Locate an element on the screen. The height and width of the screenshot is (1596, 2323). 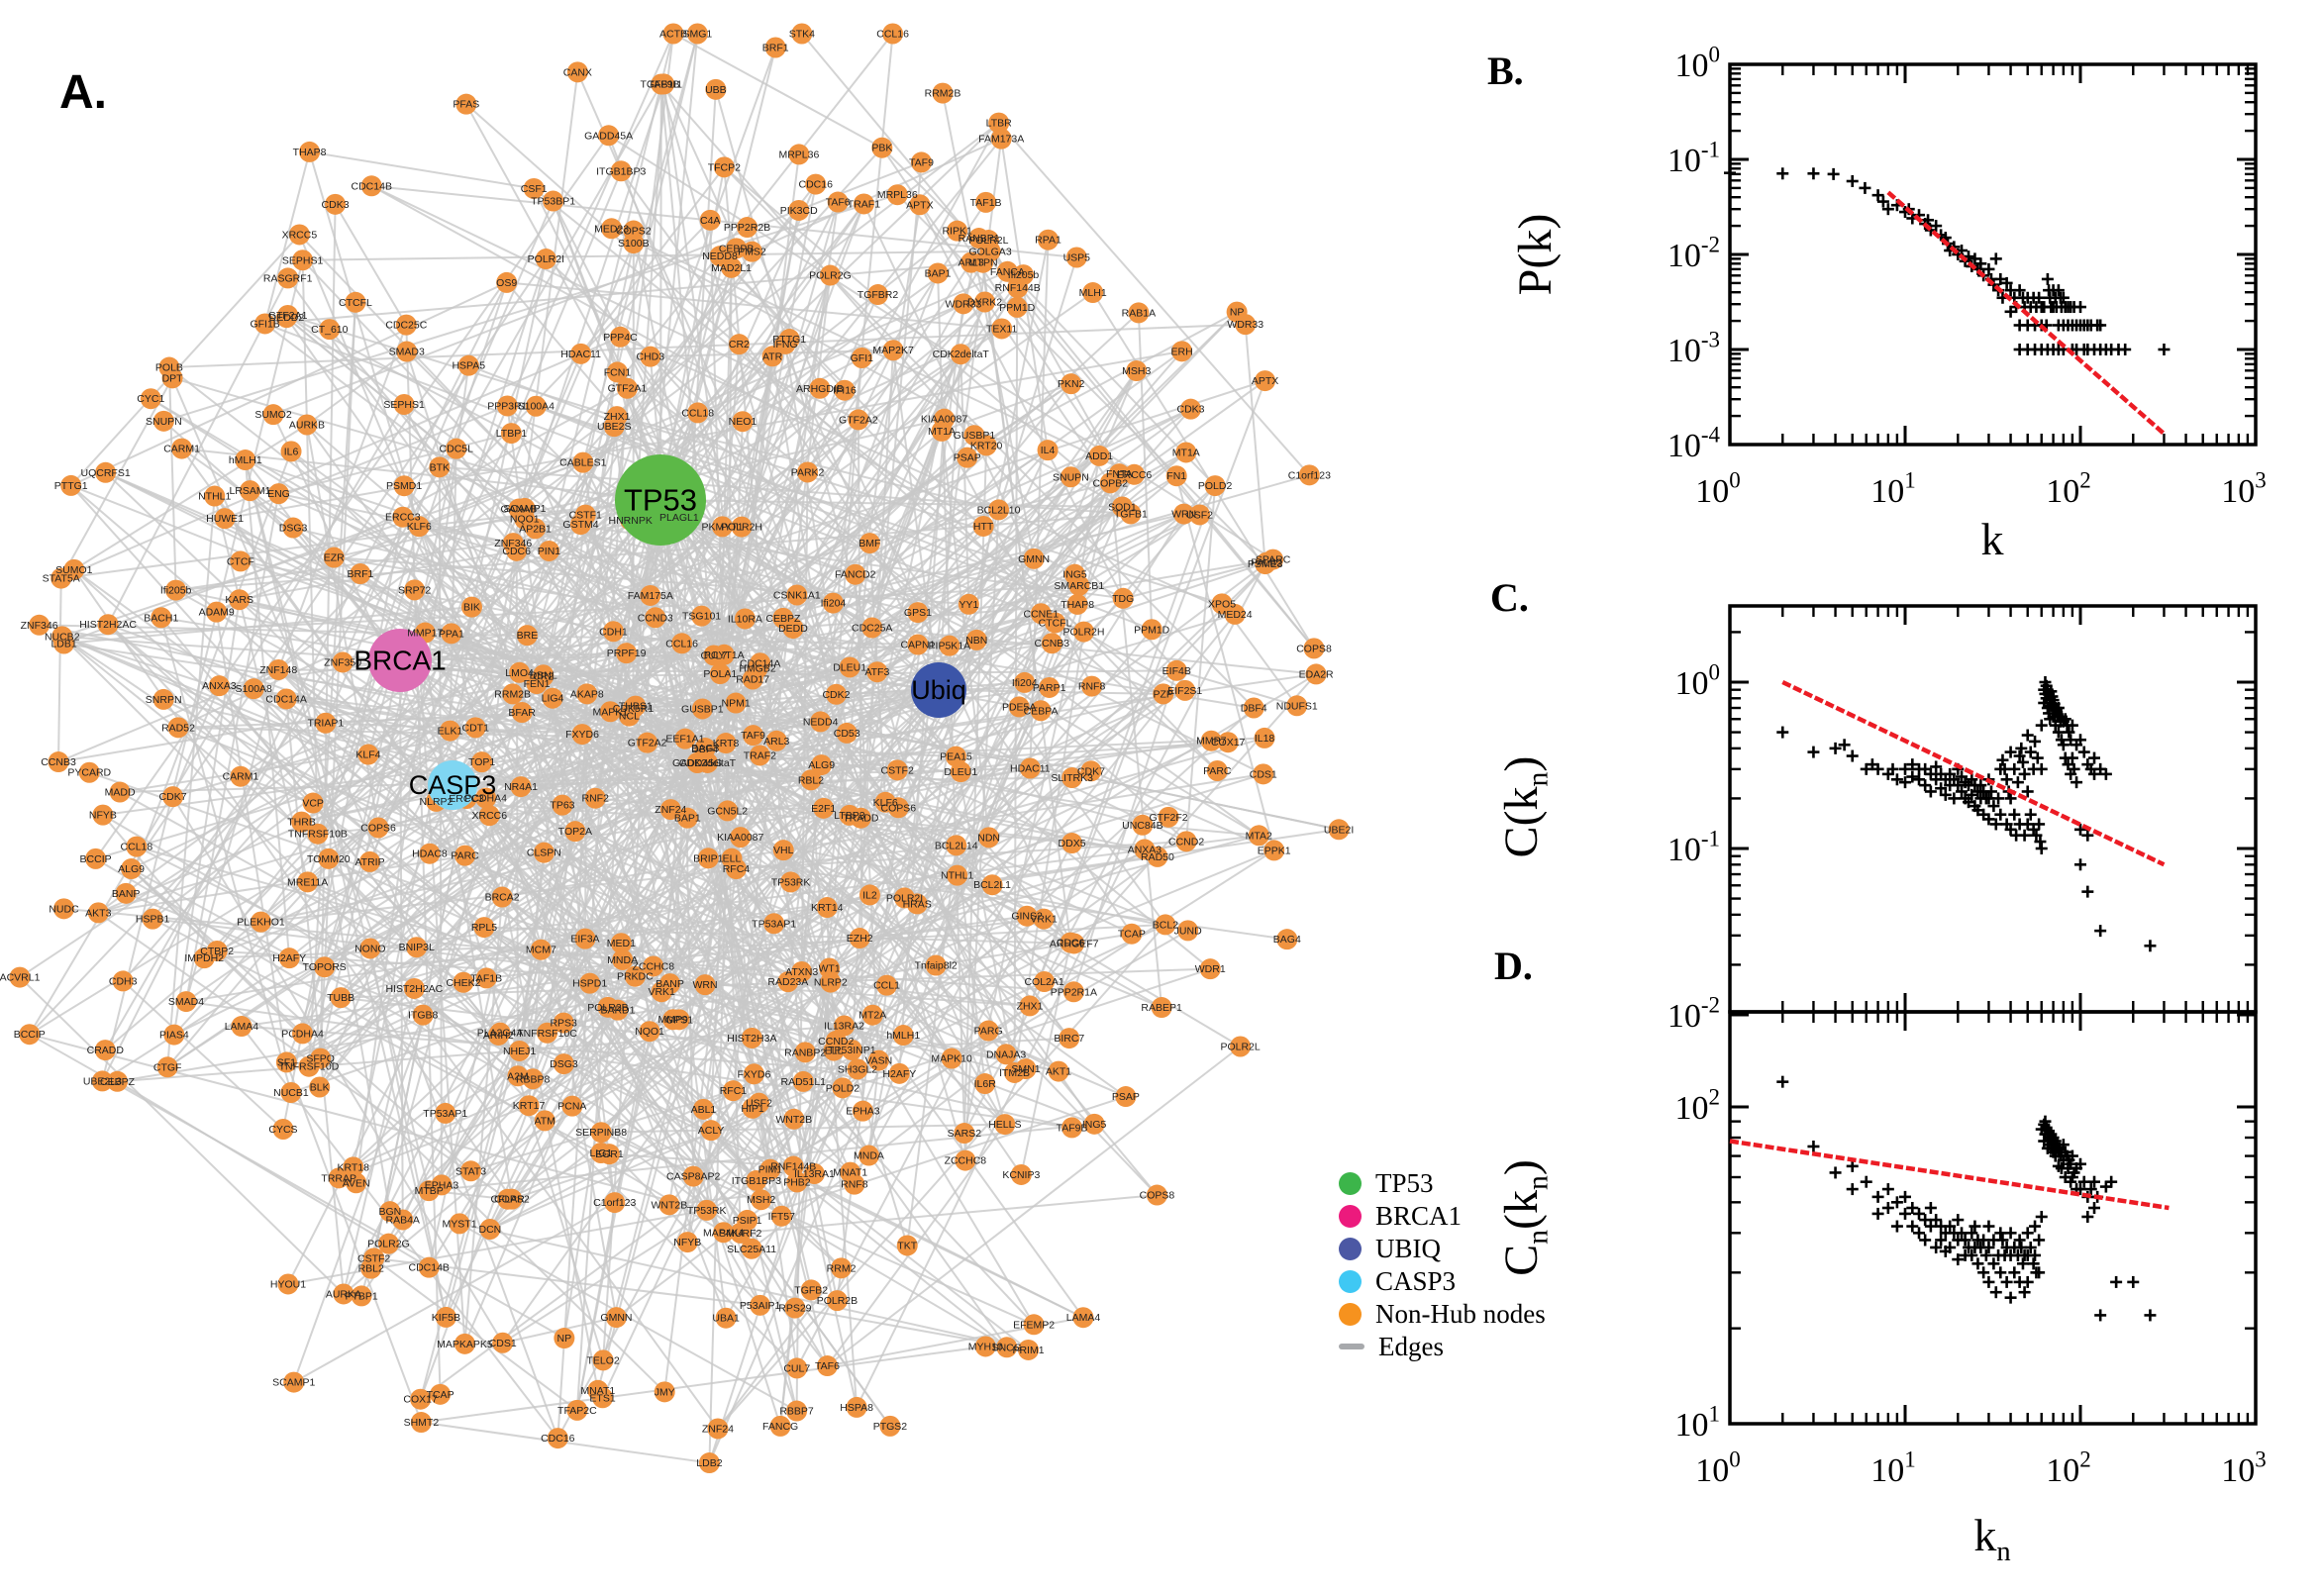
node-label: CCL16 is located at coordinates (892, 35).